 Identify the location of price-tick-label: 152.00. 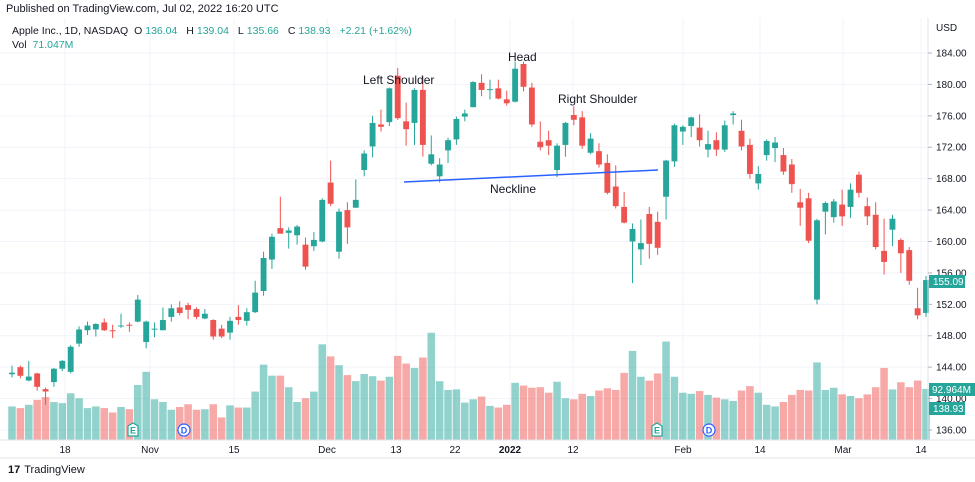
(951, 305).